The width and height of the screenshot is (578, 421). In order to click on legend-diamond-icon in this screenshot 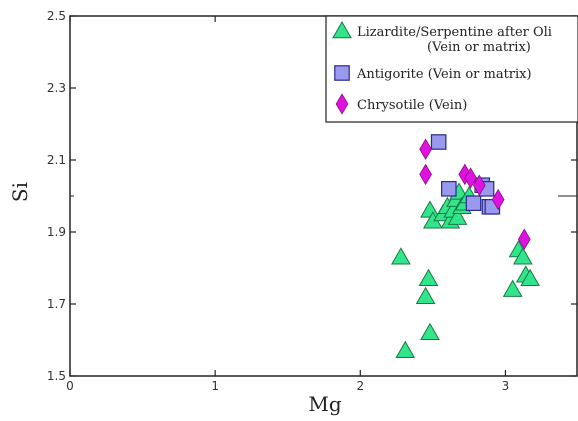, I will do `click(342, 104)`.